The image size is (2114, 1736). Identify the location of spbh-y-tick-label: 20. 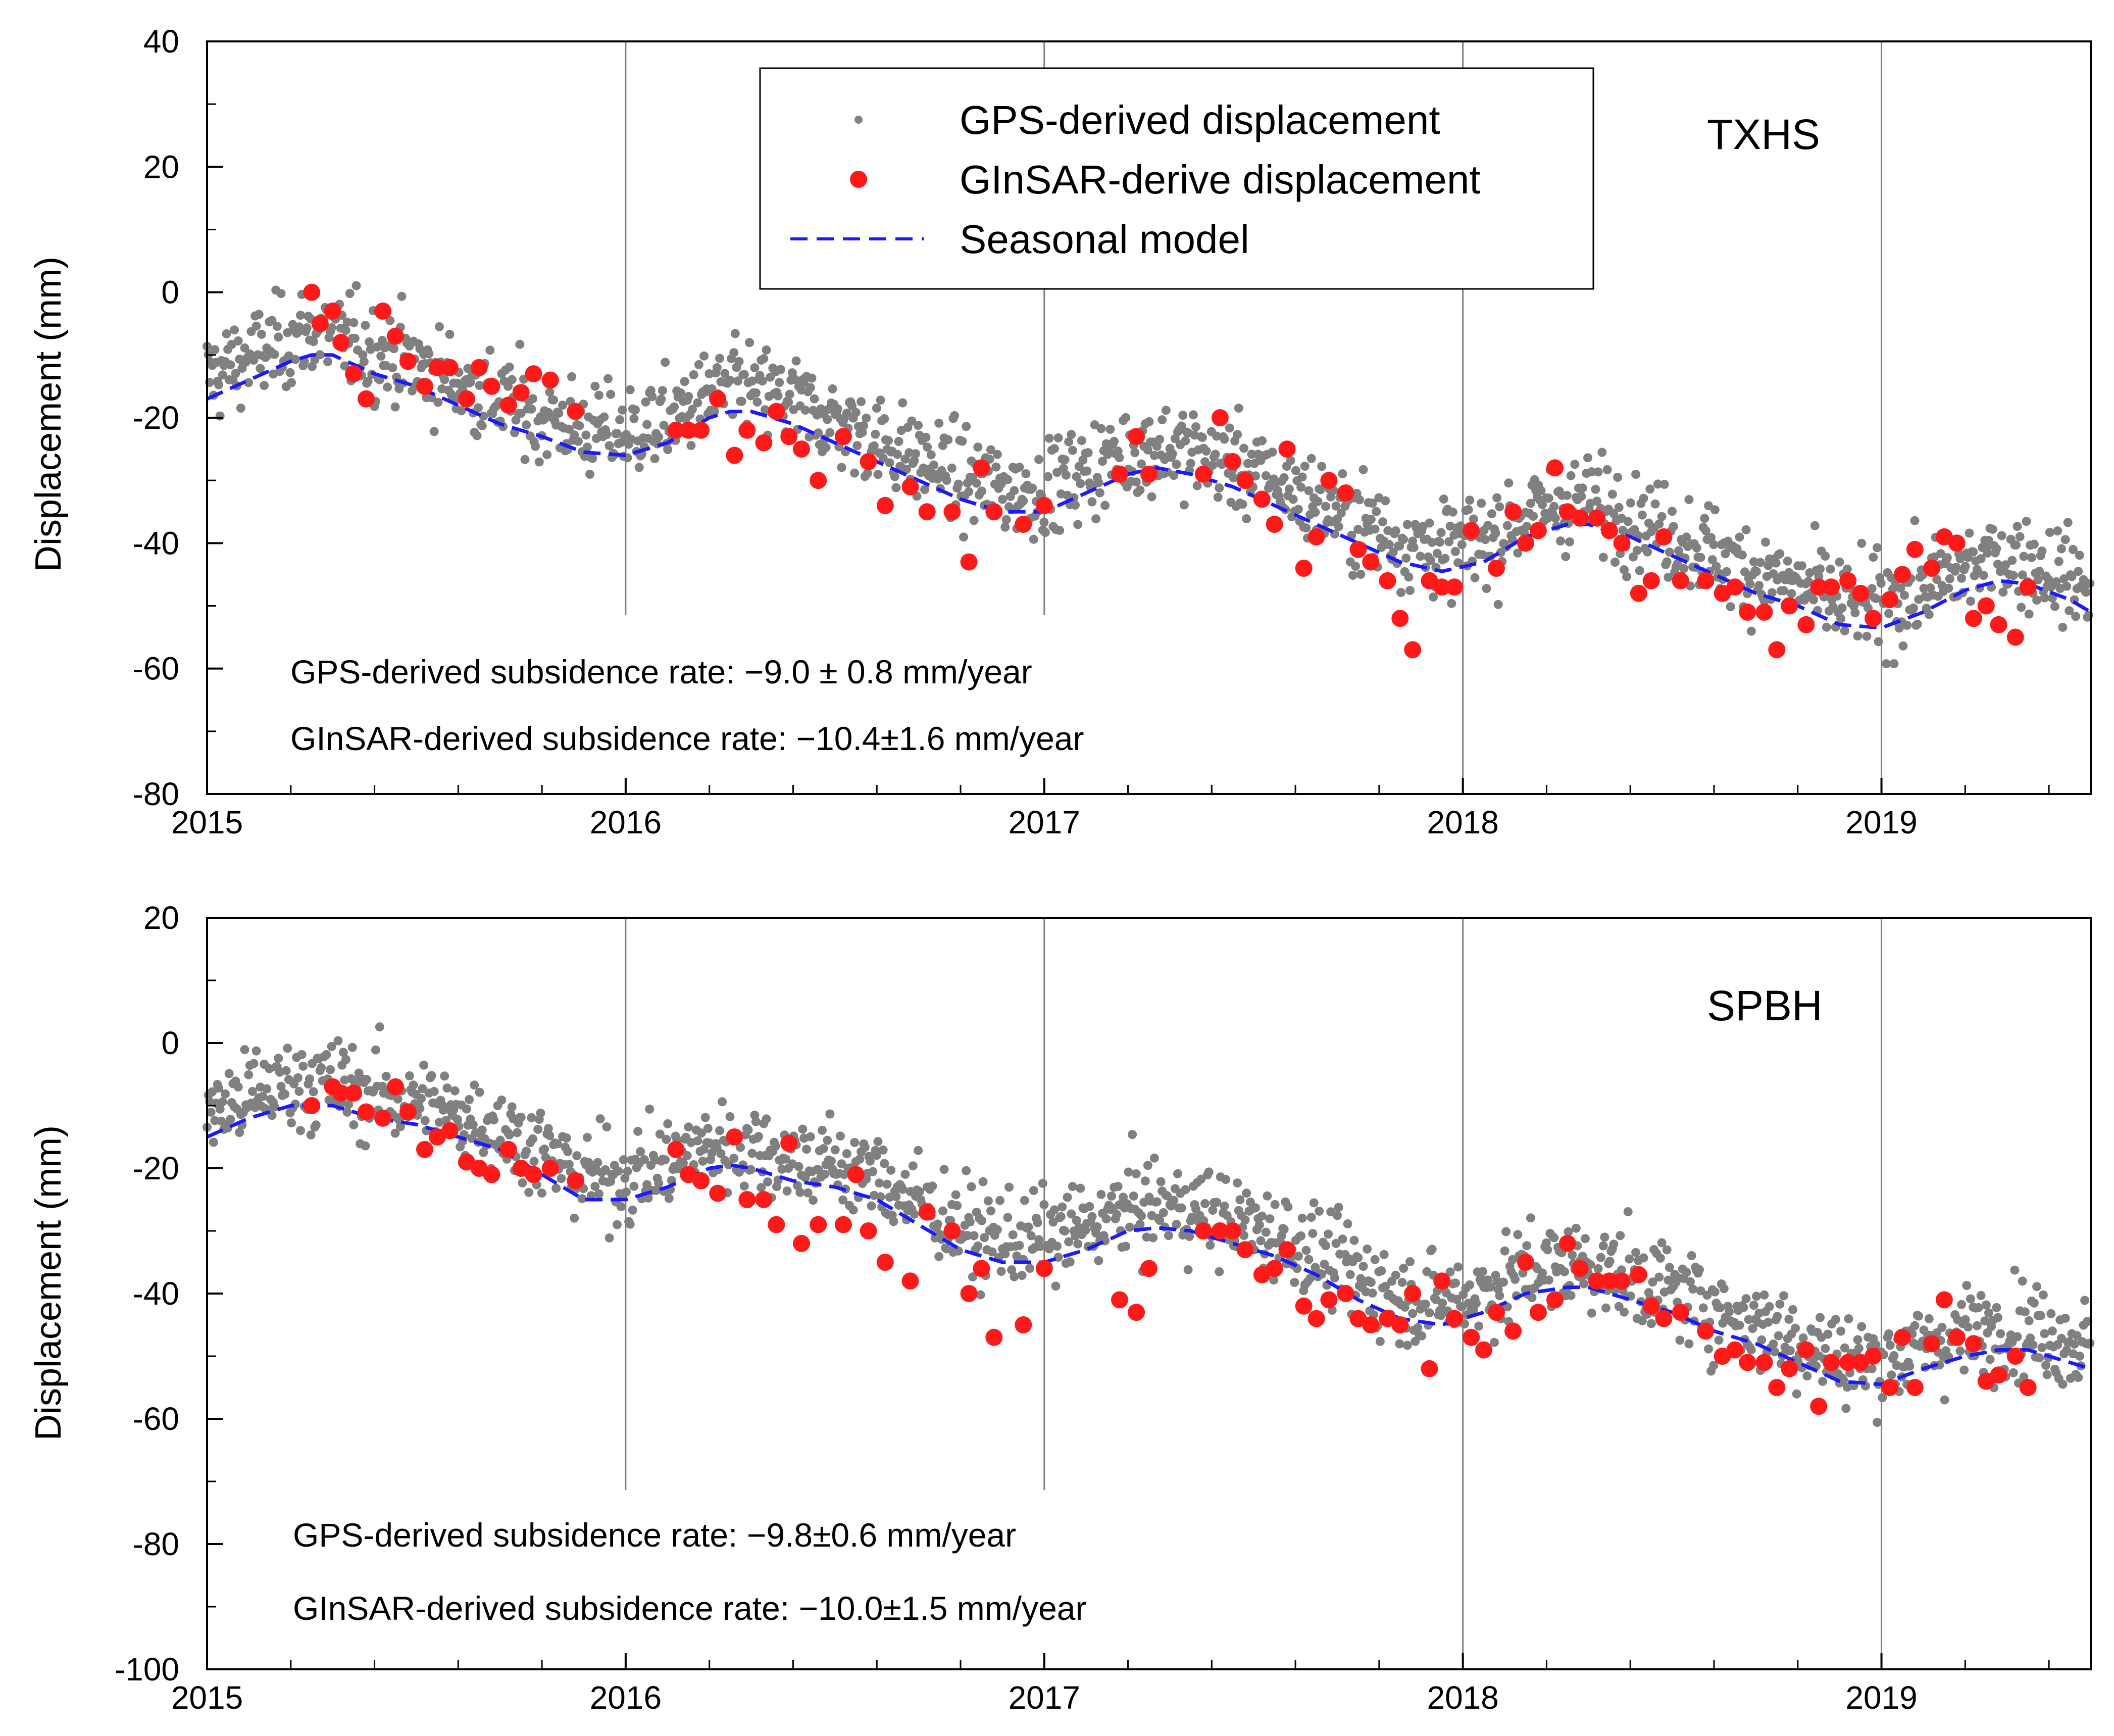
(161, 918).